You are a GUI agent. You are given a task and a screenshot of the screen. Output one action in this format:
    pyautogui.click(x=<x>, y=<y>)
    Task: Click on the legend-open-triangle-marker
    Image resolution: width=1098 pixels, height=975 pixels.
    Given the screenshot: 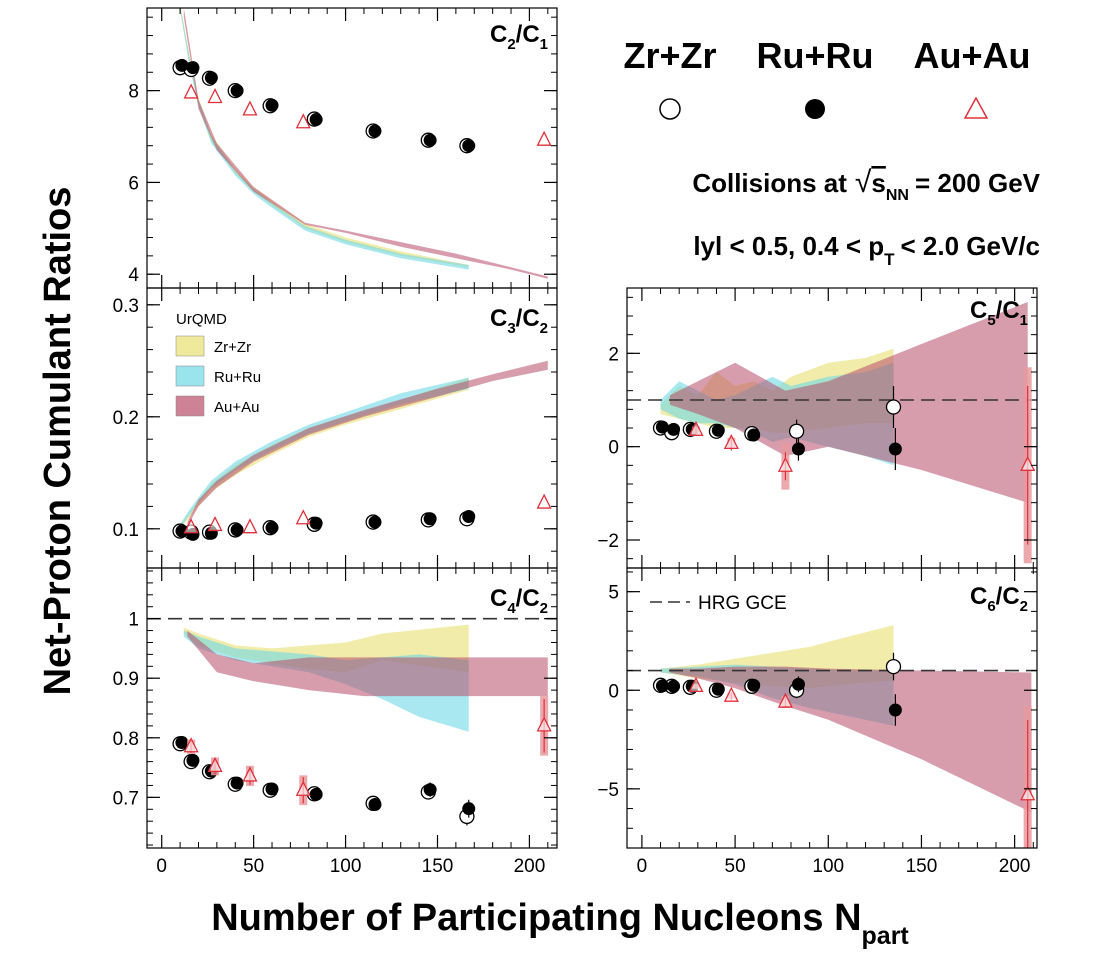 What is the action you would take?
    pyautogui.click(x=976, y=107)
    